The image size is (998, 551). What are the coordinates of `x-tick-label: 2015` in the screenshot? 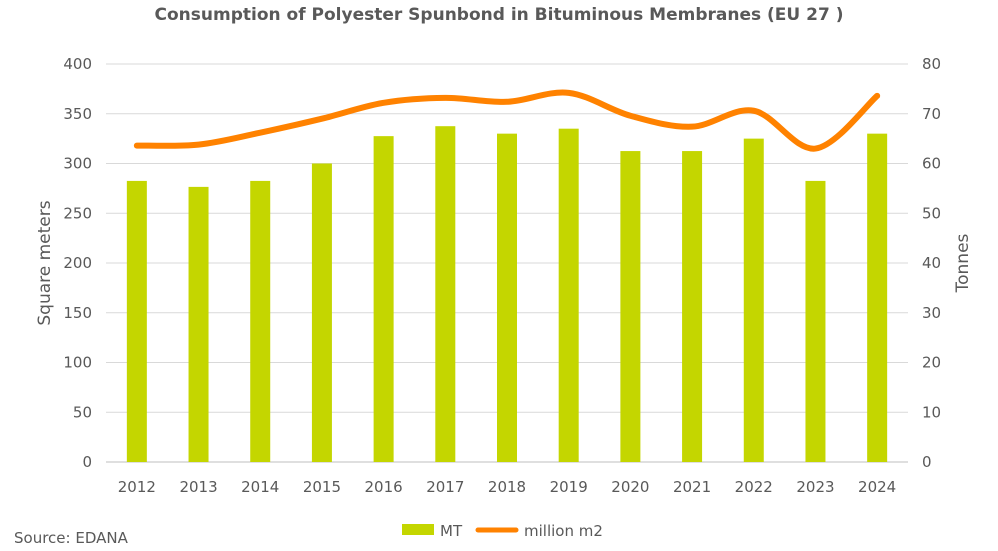 It's located at (322, 487).